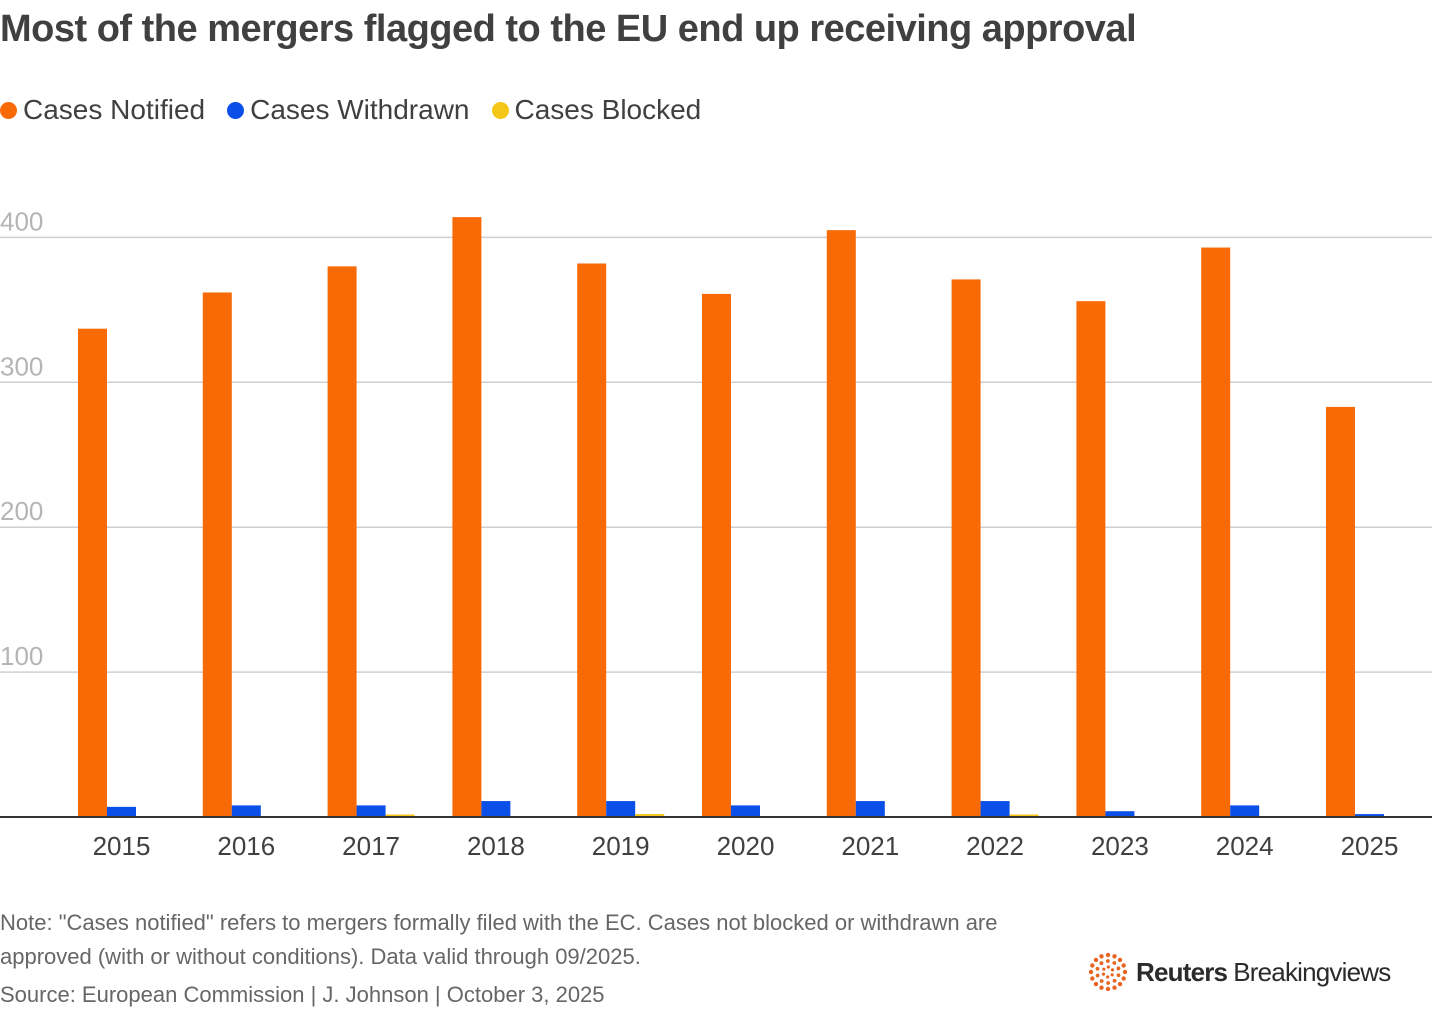  What do you see at coordinates (995, 809) in the screenshot?
I see `bar-withdrawn-2022` at bounding box center [995, 809].